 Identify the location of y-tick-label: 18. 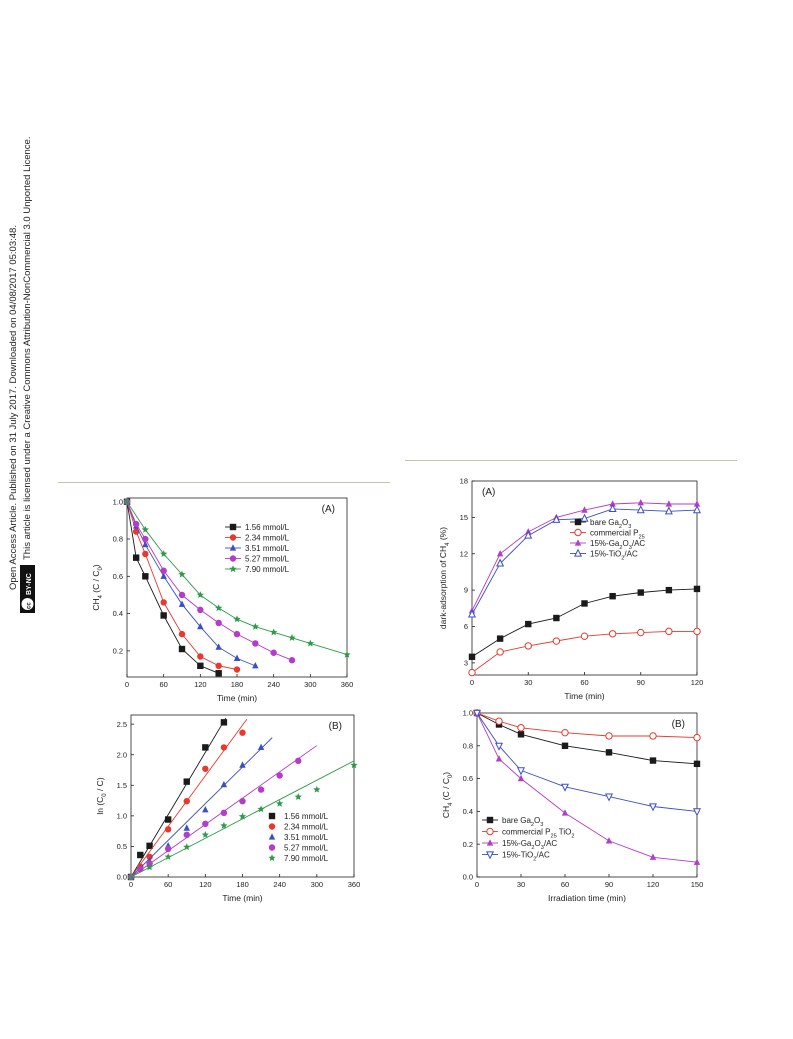
(464, 481).